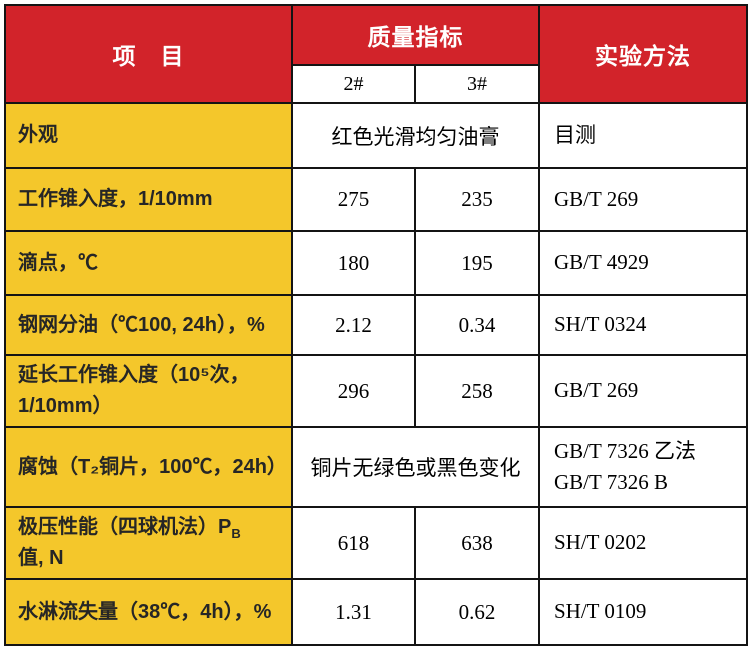  What do you see at coordinates (353, 325) in the screenshot?
I see `row-oil-separation-value-2: 2.12` at bounding box center [353, 325].